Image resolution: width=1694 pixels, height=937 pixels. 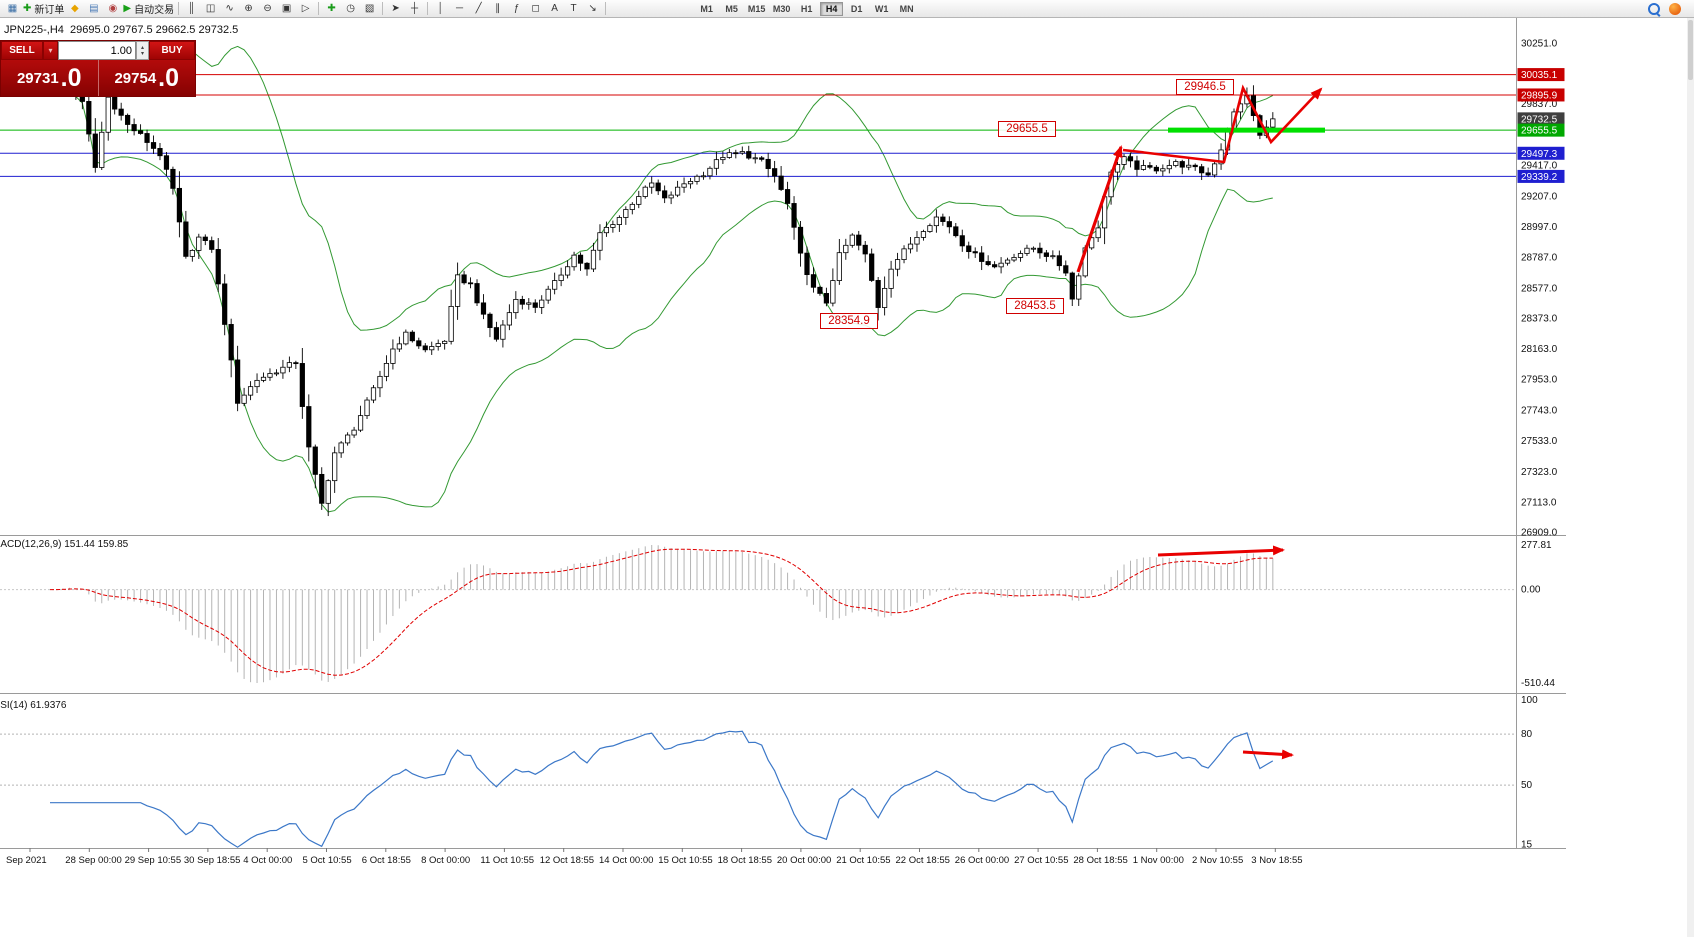 What do you see at coordinates (1276, 860) in the screenshot?
I see `svg-text: 3 Nov 18:55` at bounding box center [1276, 860].